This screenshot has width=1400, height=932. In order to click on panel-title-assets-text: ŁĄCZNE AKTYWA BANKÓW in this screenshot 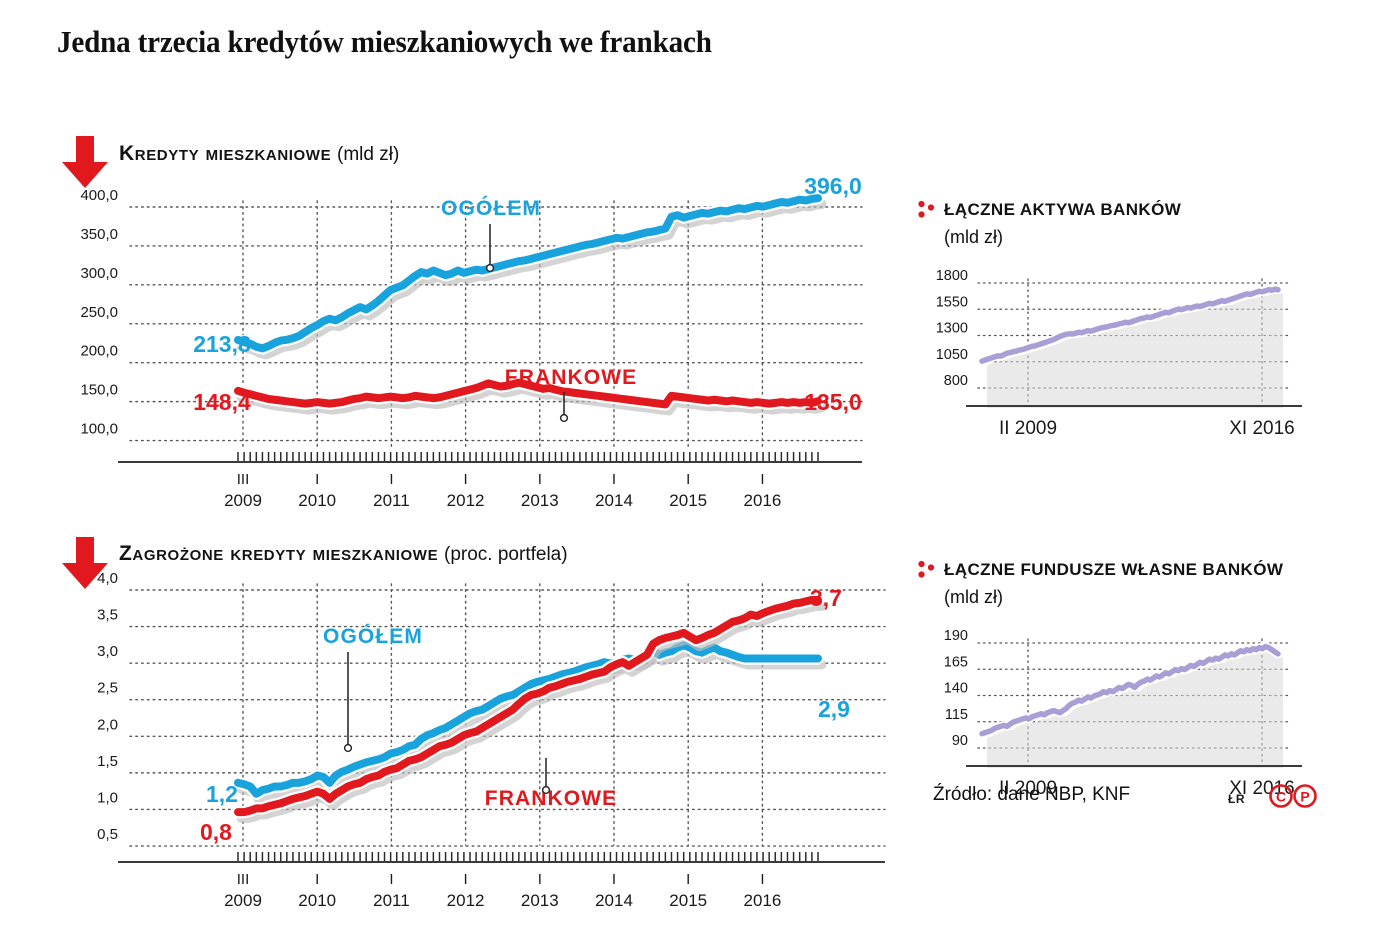, I will do `click(1063, 209)`.